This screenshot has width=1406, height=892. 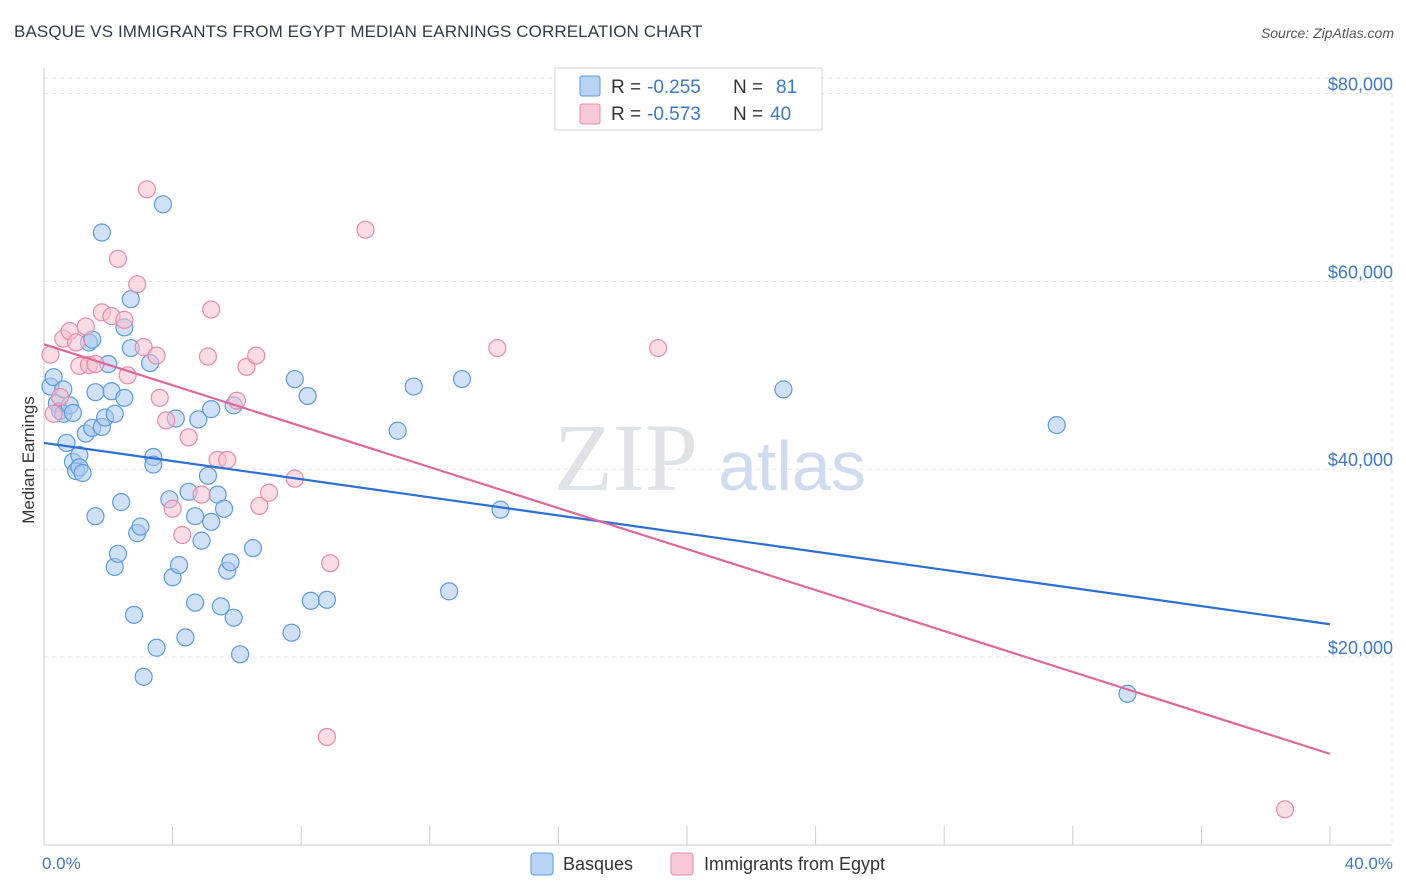 I want to click on correlation-legend: R = -0.255 N = 81 R = -0.573 N = 40, so click(x=688, y=99).